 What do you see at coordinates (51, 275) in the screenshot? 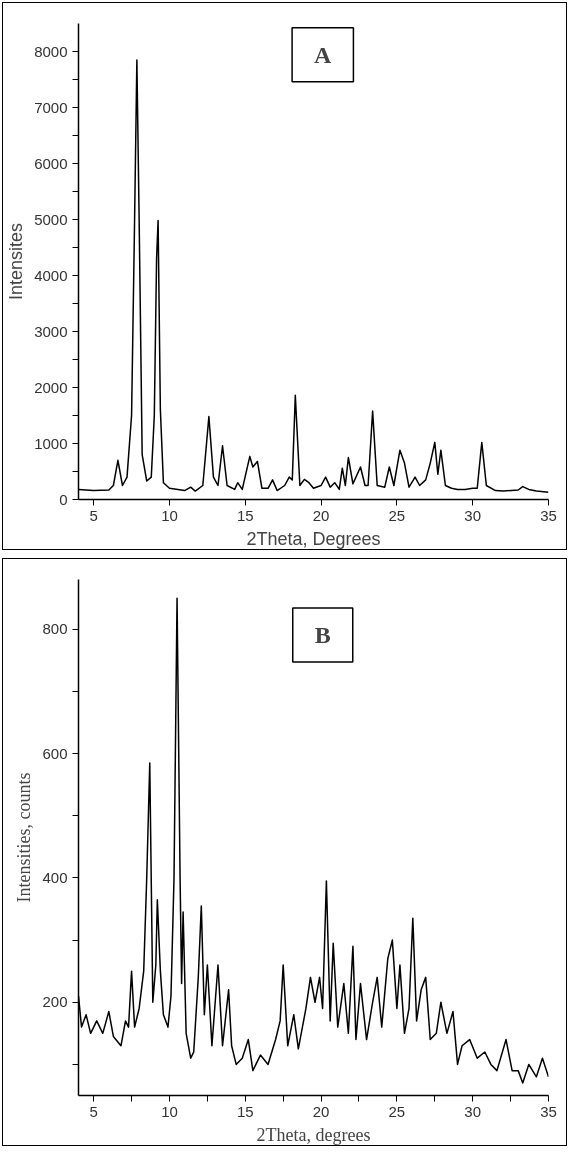
I see `y-tick-label: 4000` at bounding box center [51, 275].